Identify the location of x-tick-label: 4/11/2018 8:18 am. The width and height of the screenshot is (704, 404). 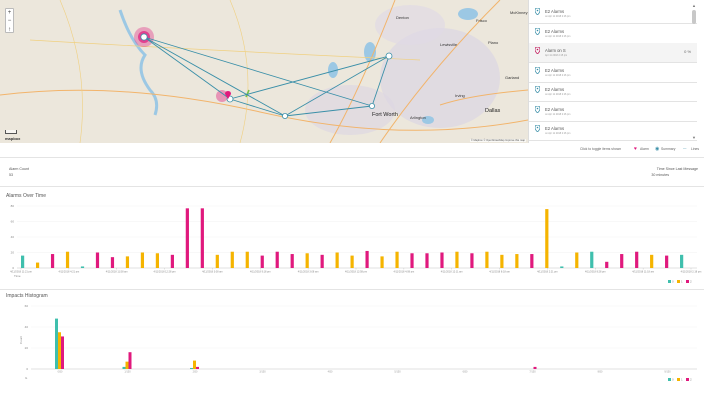
(499, 272).